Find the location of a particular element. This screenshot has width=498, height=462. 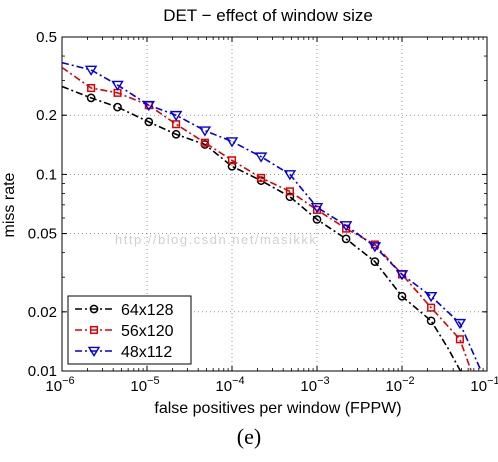

x-tick-exponent: −1 is located at coordinates (492, 381).